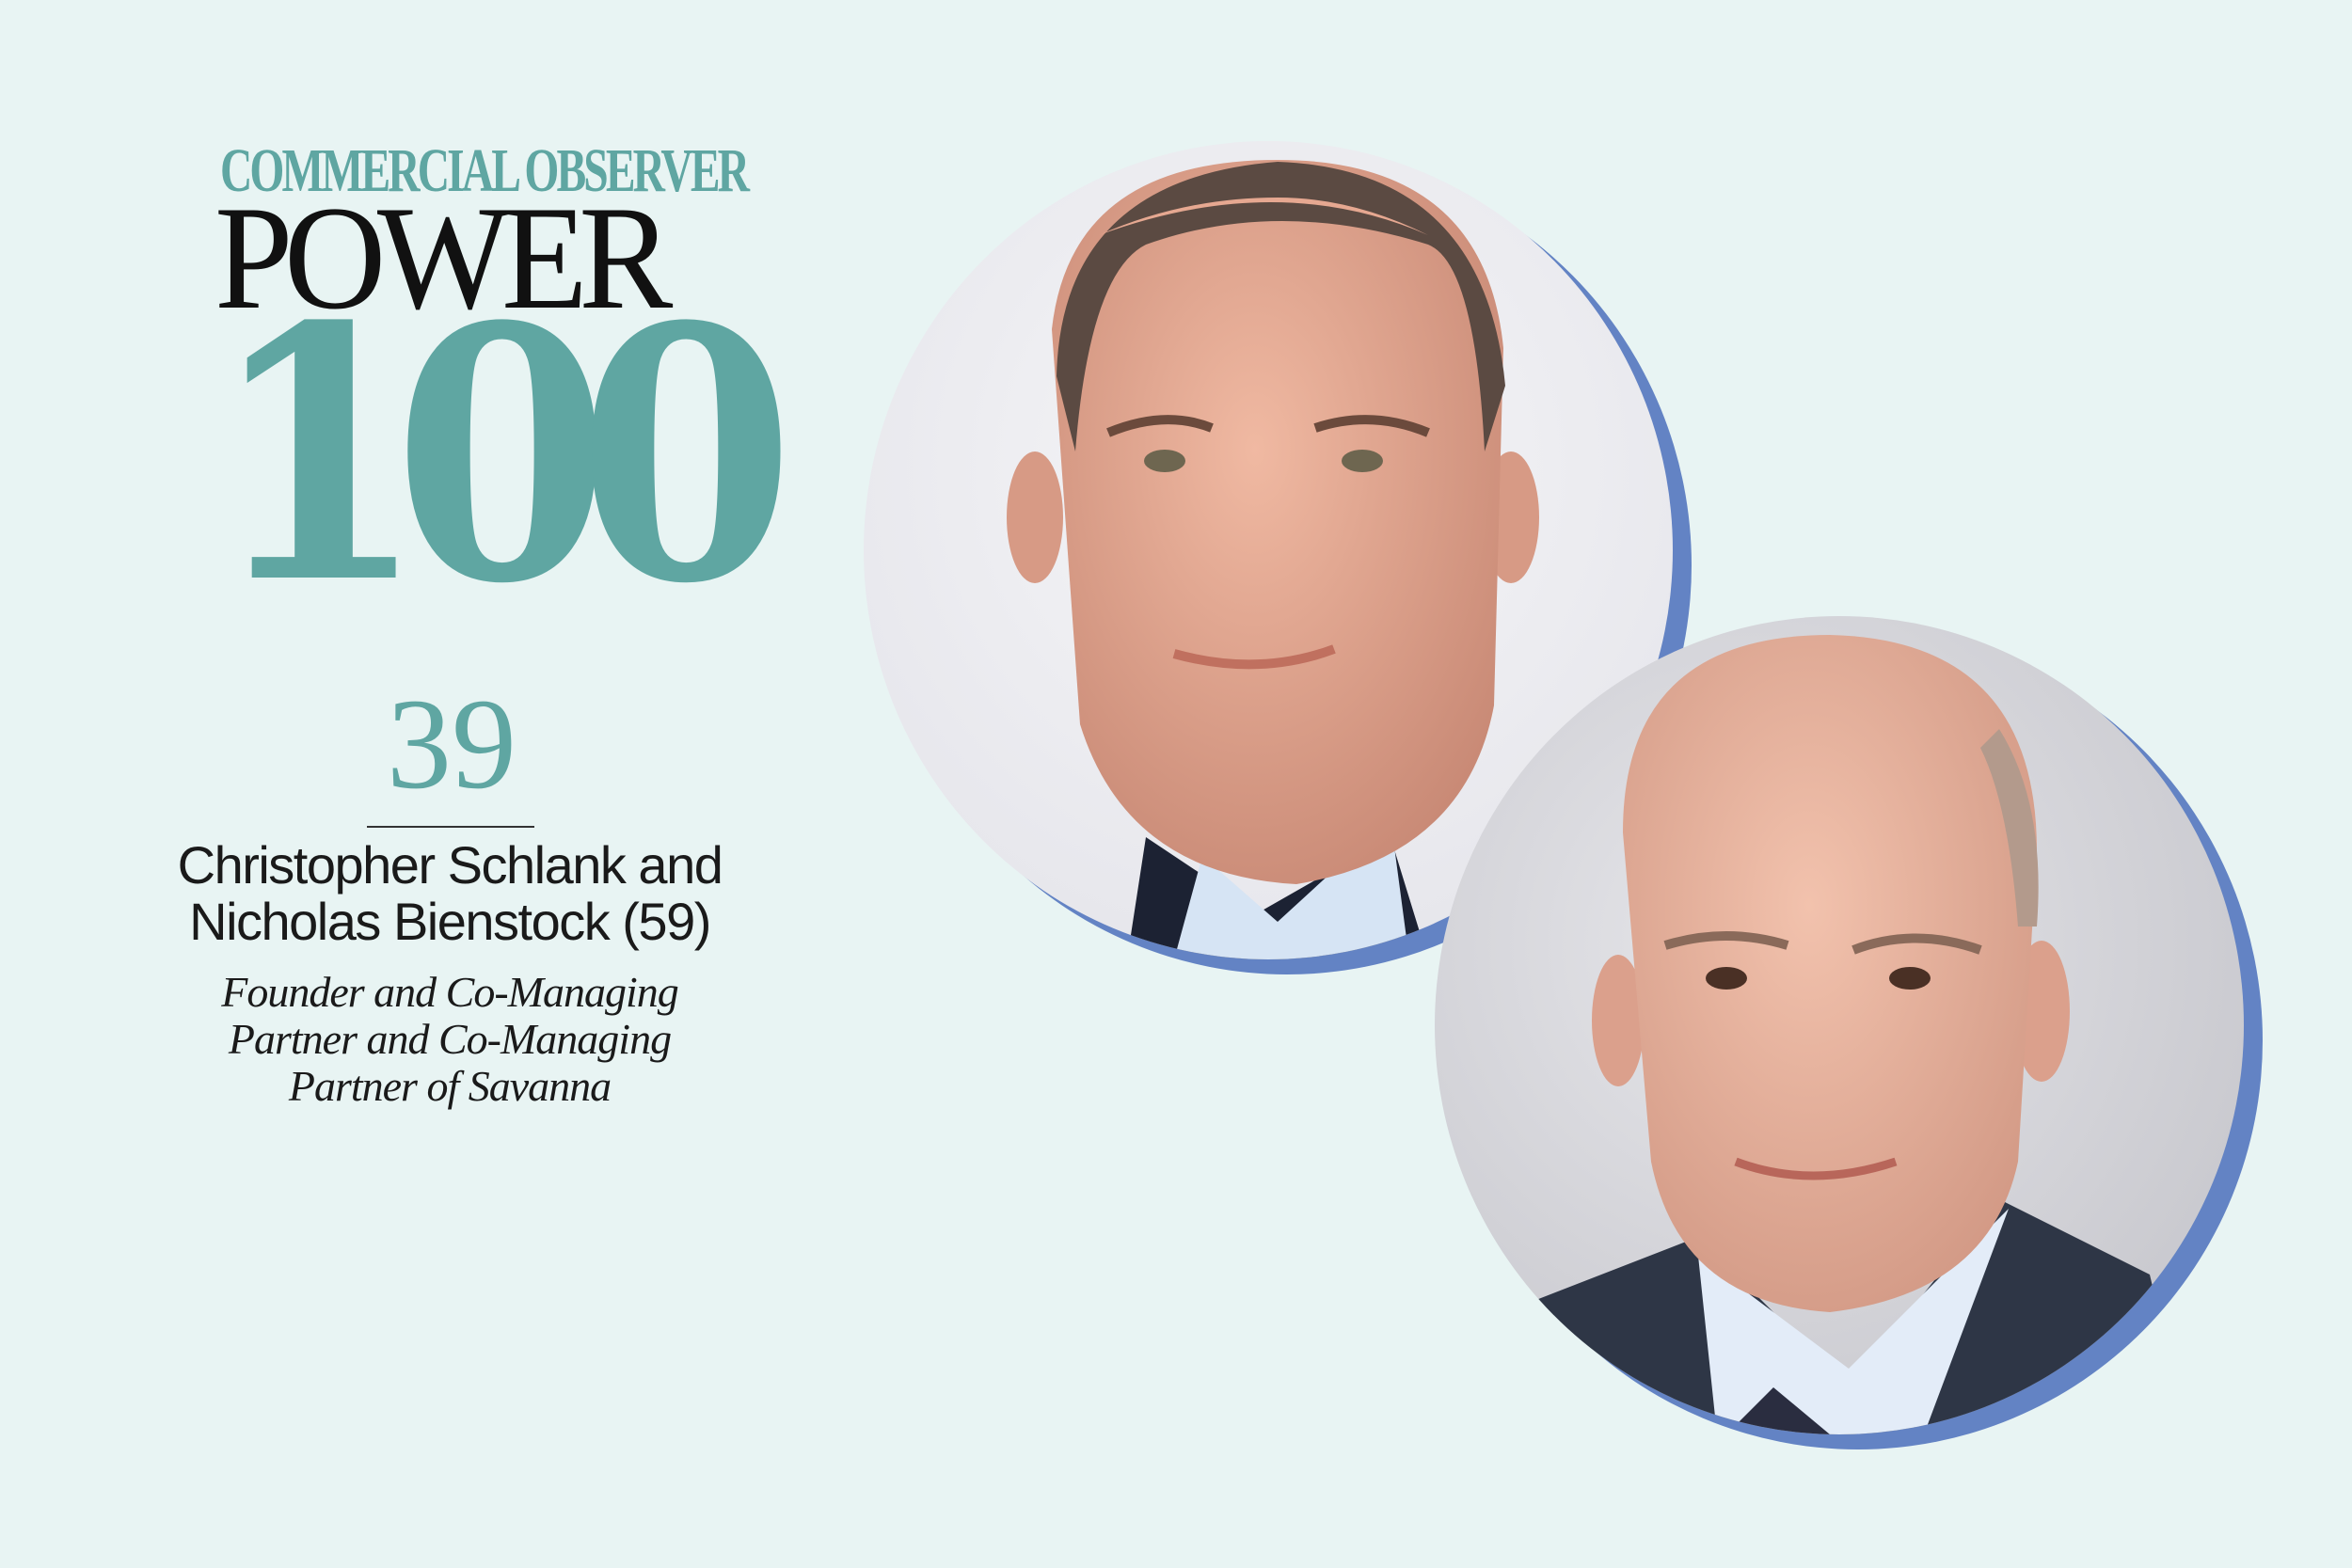  I want to click on role-line: Partner and Co-Managing, so click(450, 1039).